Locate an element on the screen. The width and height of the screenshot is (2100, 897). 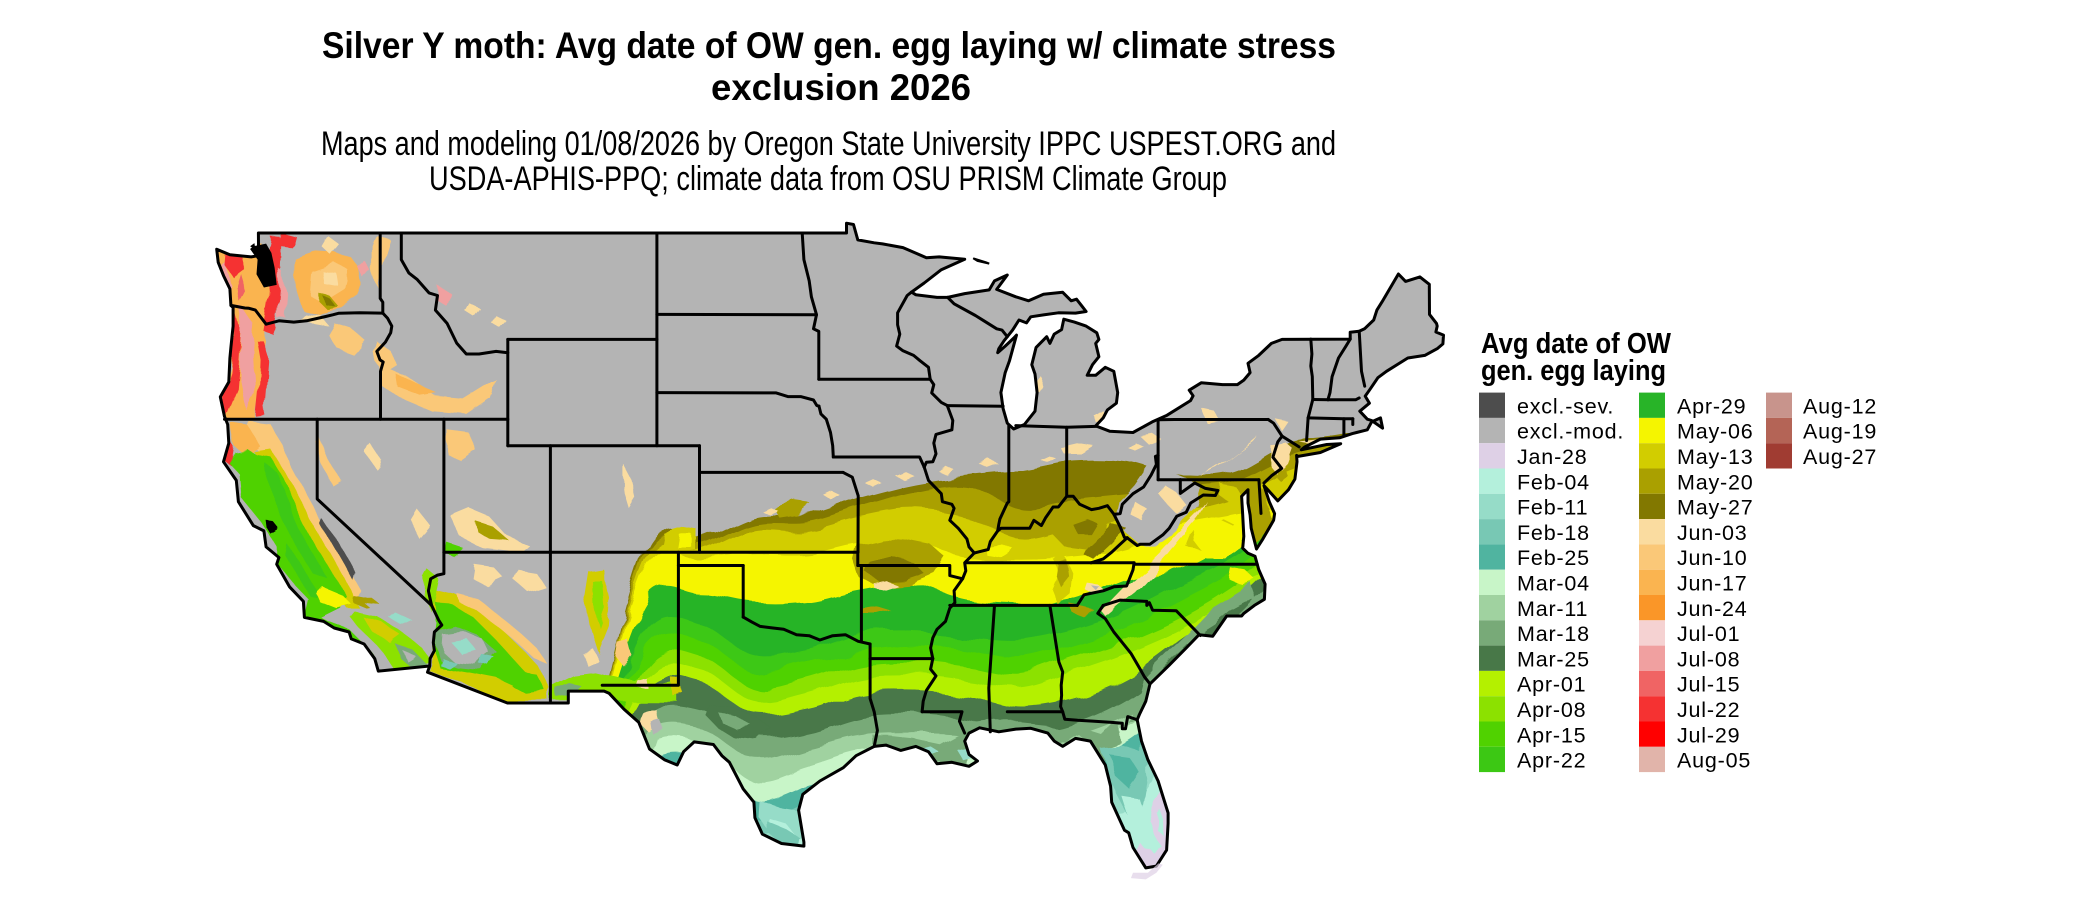
svg-text: May-13 is located at coordinates (1715, 457).